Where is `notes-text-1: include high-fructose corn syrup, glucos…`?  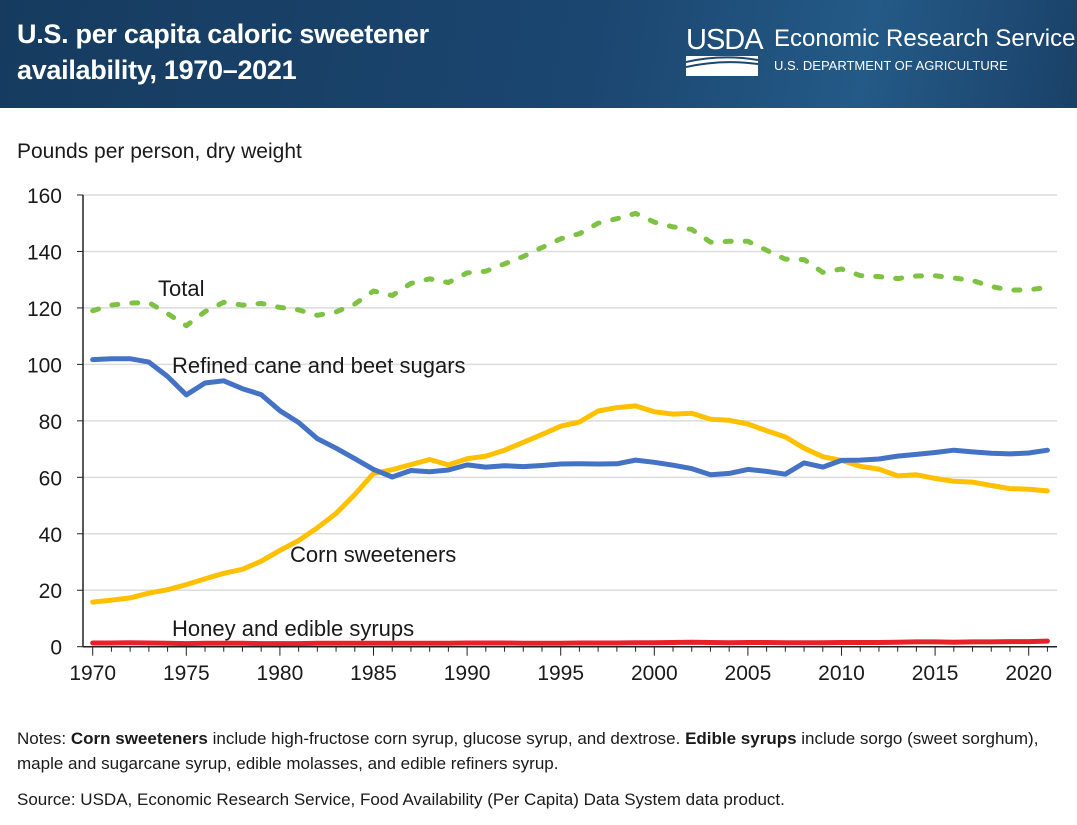 notes-text-1: include high-fructose corn syrup, glucos… is located at coordinates (446, 738).